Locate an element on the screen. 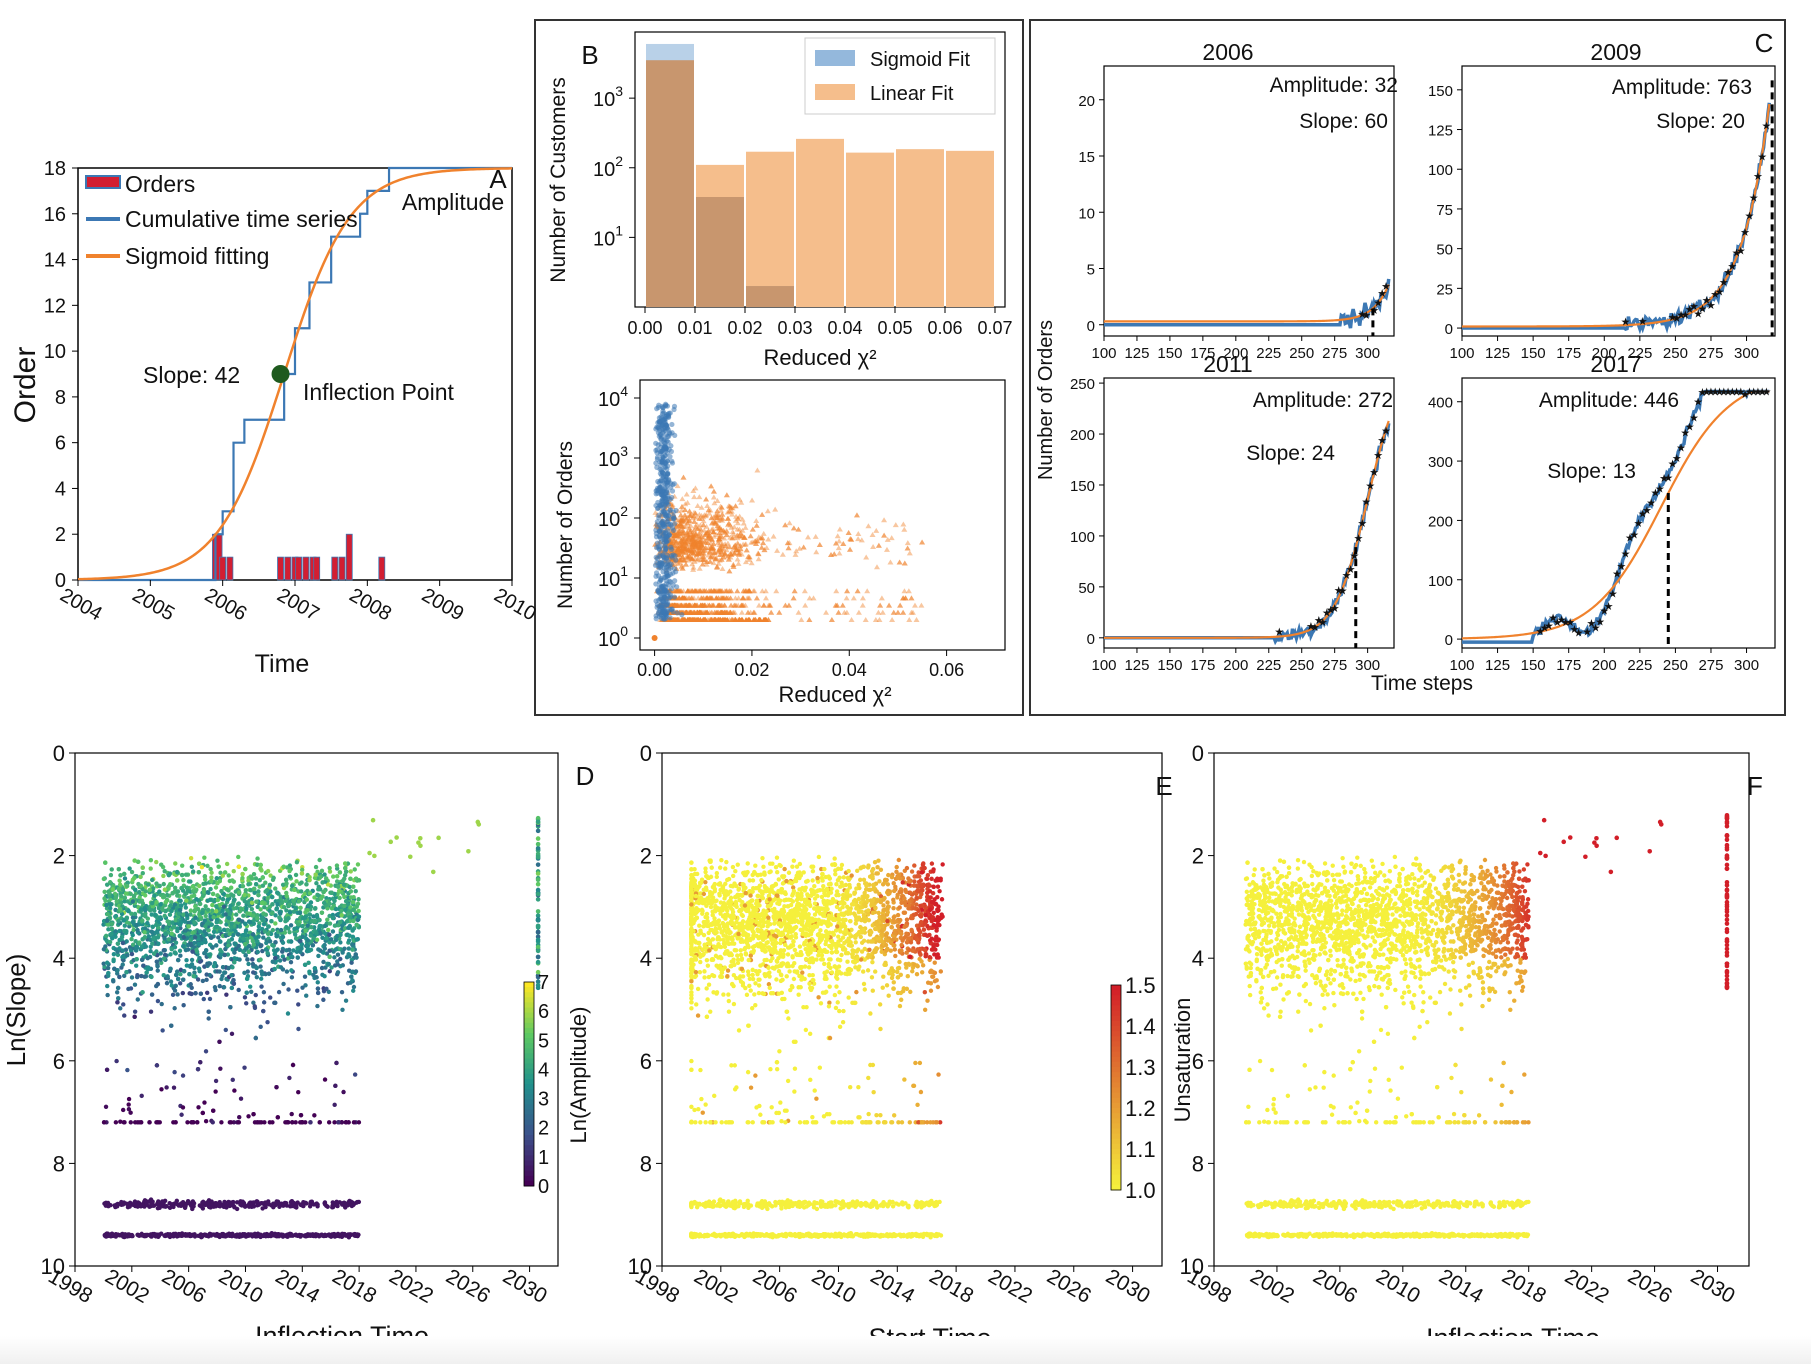  x-tick-label: 0.07 is located at coordinates (994, 328).